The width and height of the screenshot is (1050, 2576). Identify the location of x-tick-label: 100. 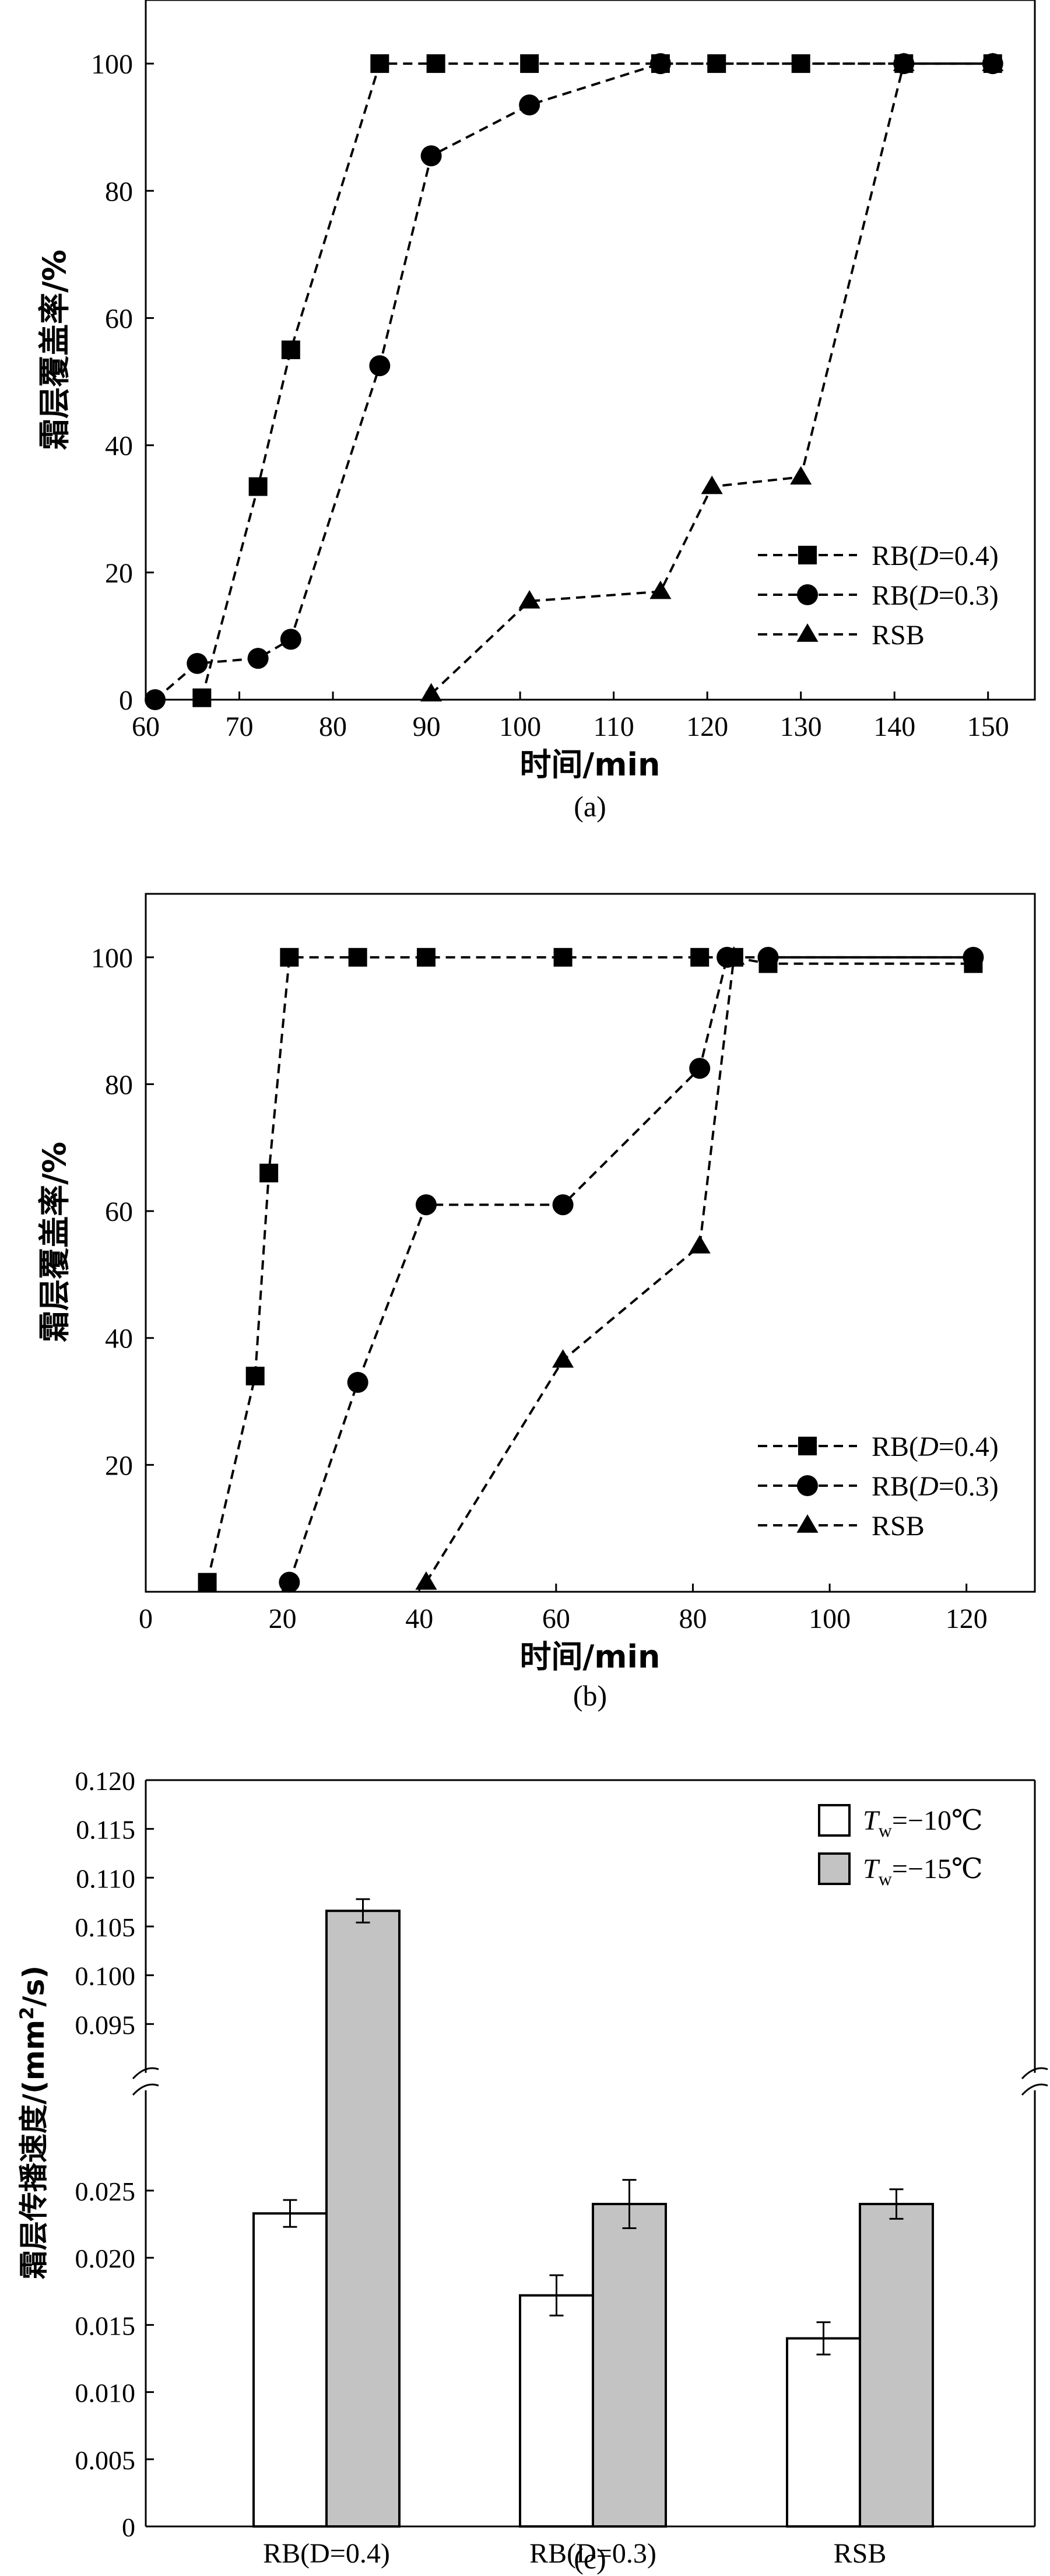
(520, 726).